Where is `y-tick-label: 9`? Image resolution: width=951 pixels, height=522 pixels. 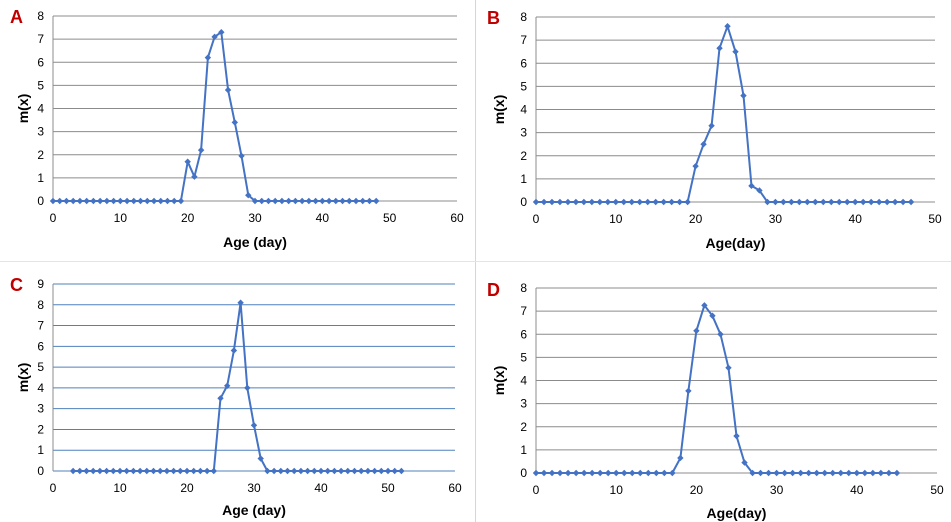
y-tick-label: 9 is located at coordinates (40, 284).